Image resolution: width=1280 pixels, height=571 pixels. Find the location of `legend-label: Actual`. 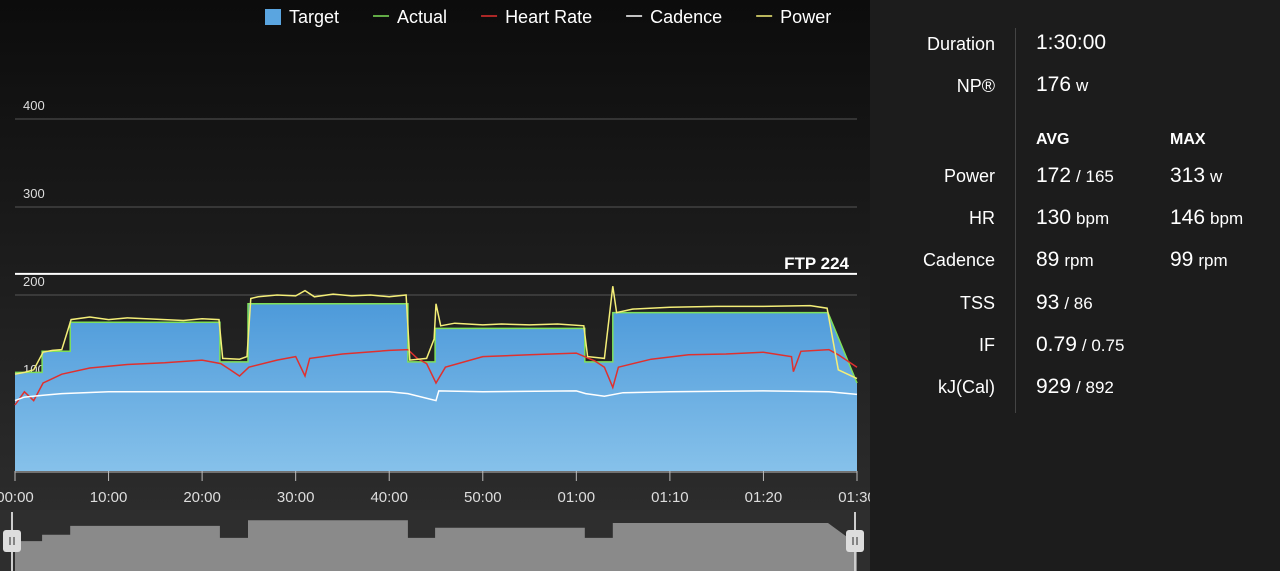

legend-label: Actual is located at coordinates (422, 17).